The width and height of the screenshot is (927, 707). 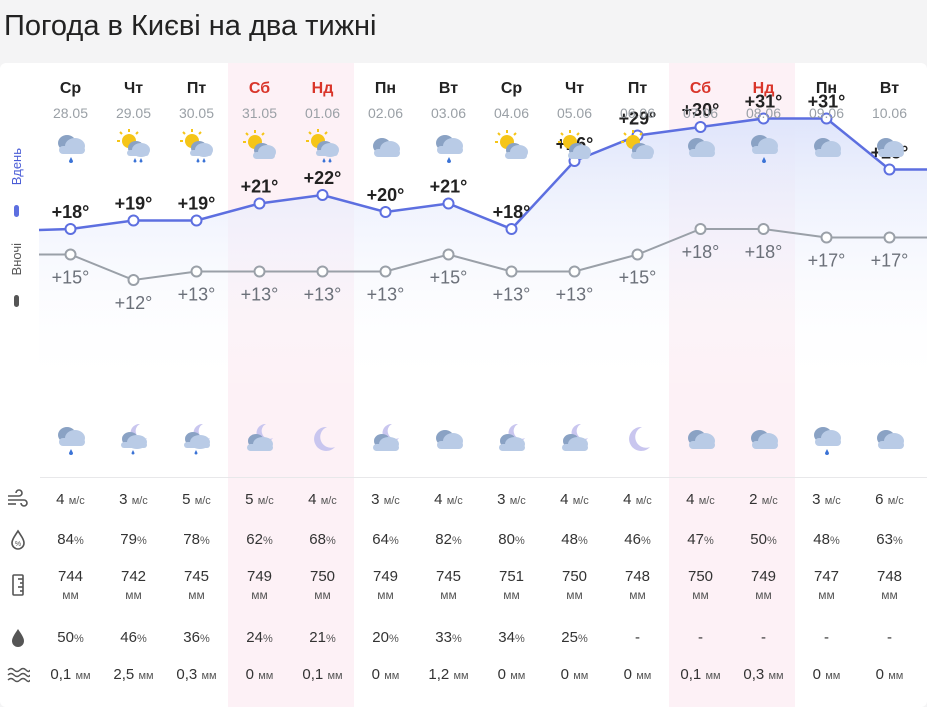 I want to click on precip-probability-value-number: 36, so click(x=191, y=637).